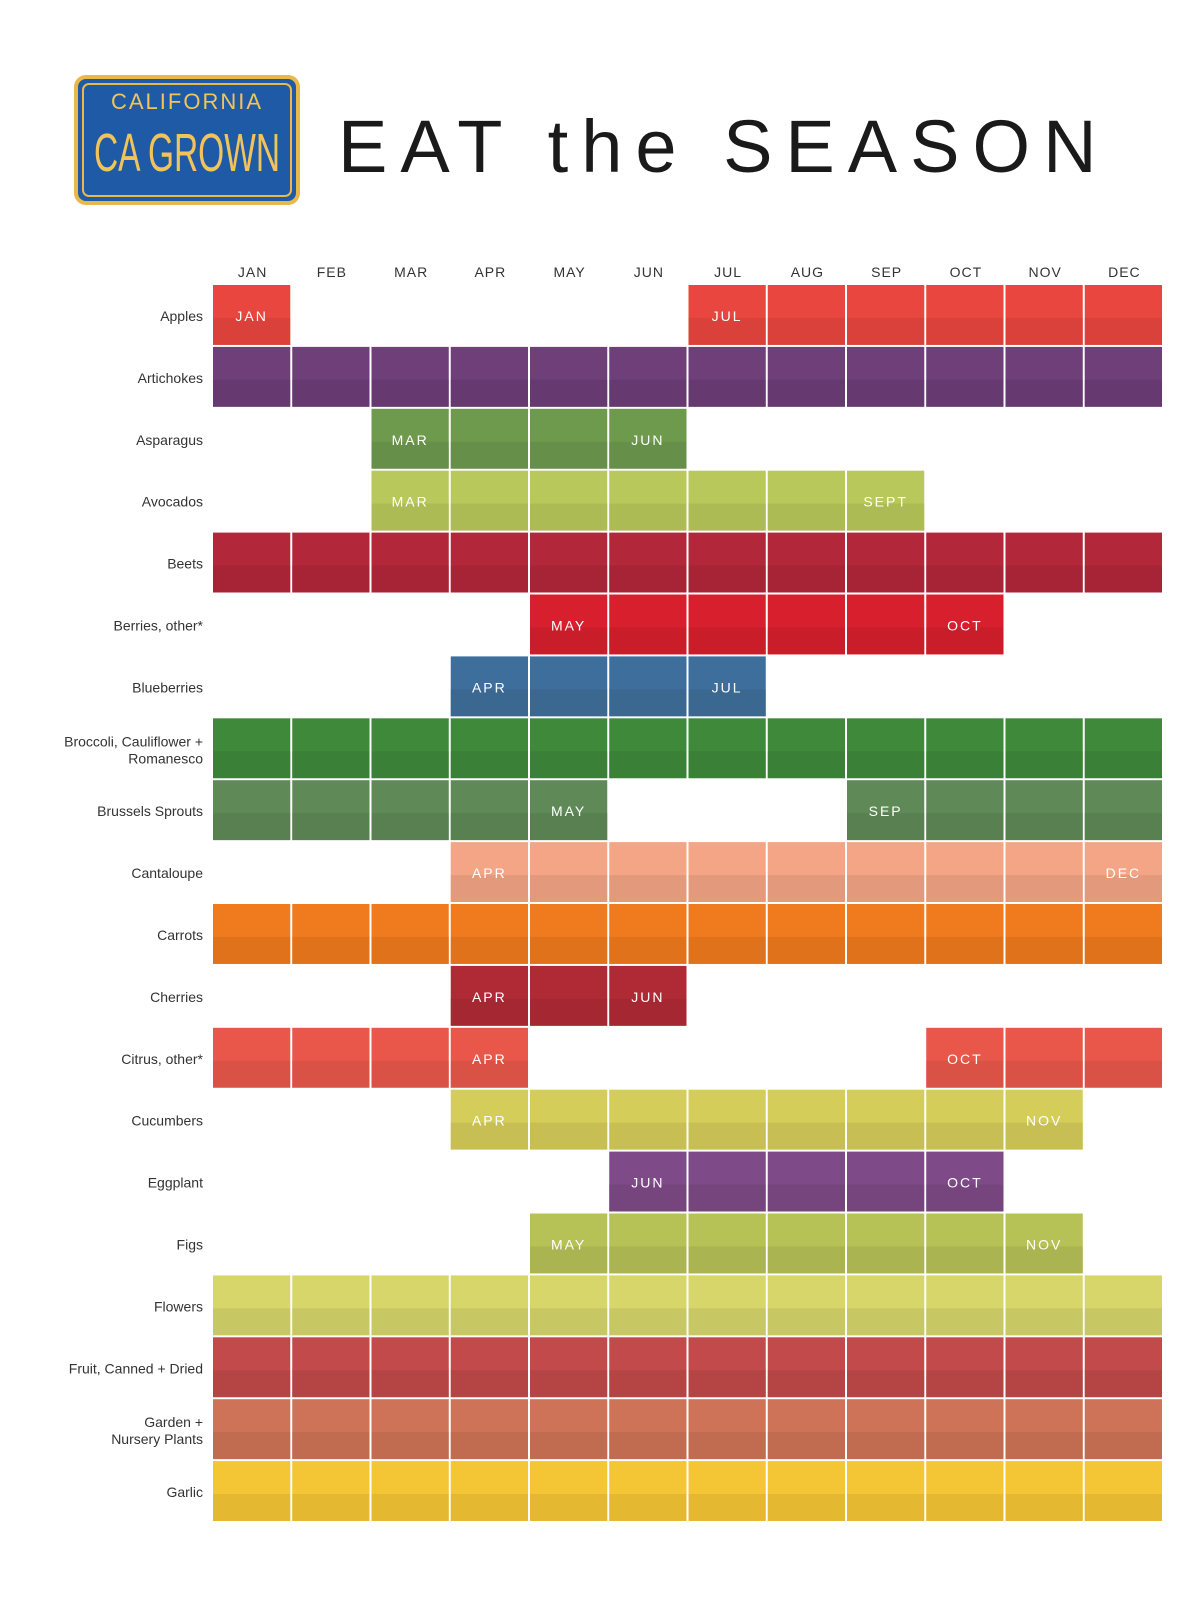 The width and height of the screenshot is (1198, 1610). I want to click on row-label: Broccoli, Cauliflower + Romanesco, so click(133, 749).